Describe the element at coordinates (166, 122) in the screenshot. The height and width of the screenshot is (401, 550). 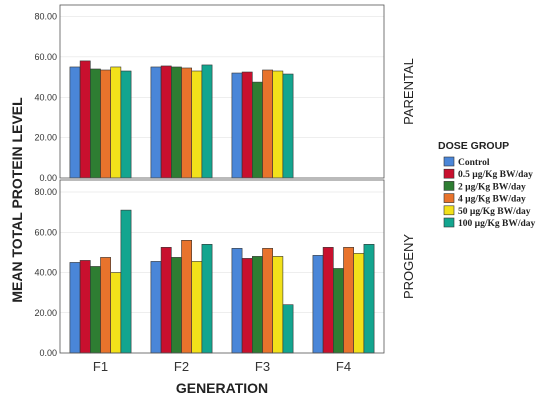
I see `bar-parental-f2-s1` at that location.